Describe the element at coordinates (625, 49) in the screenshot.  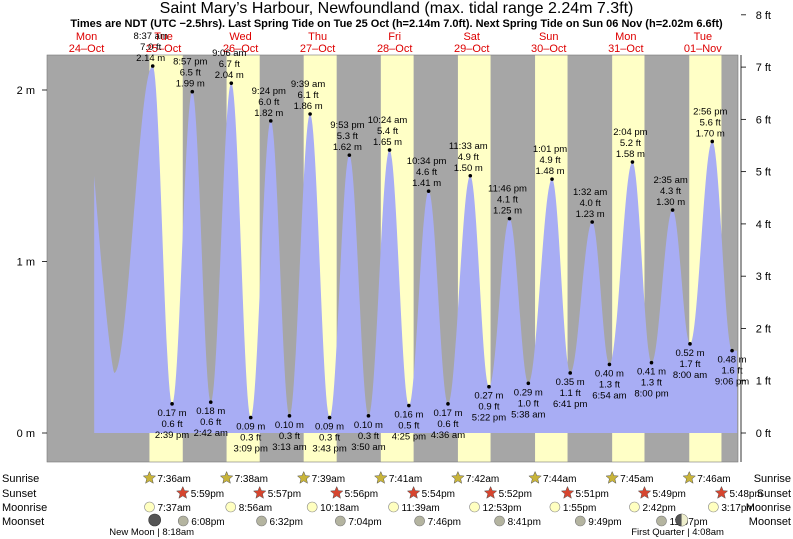
I see `day-date-label: 31–Oct` at that location.